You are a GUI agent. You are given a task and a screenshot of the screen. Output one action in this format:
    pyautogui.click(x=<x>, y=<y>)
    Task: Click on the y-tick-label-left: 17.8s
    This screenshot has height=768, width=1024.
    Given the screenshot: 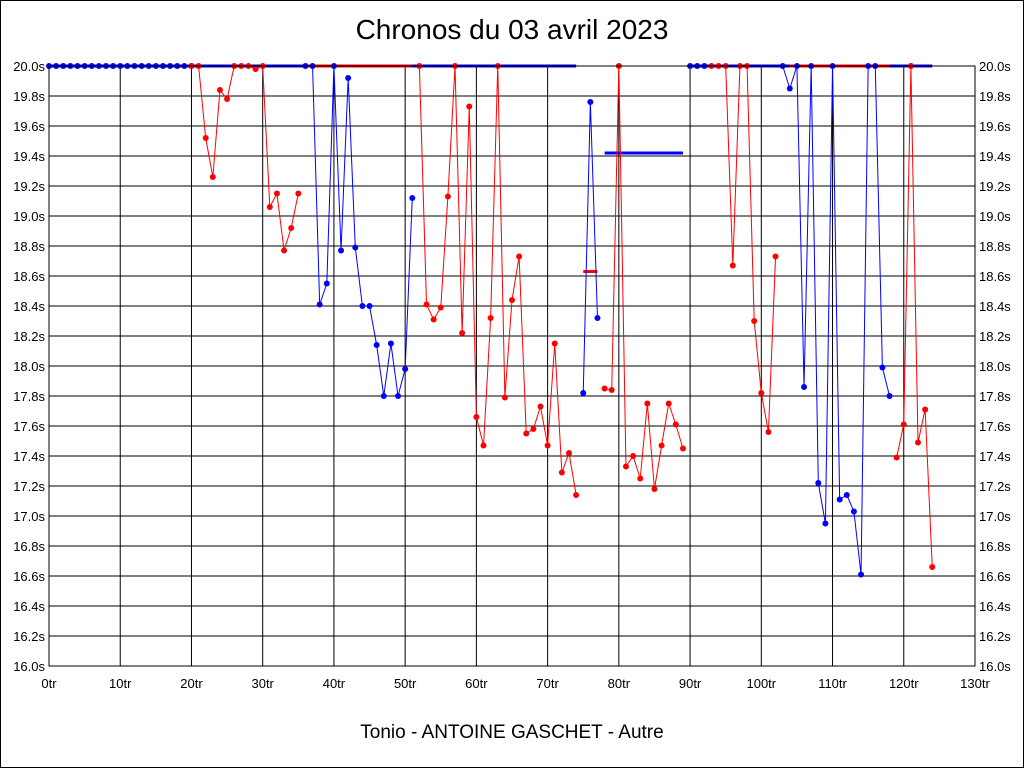 What is the action you would take?
    pyautogui.click(x=29, y=396)
    